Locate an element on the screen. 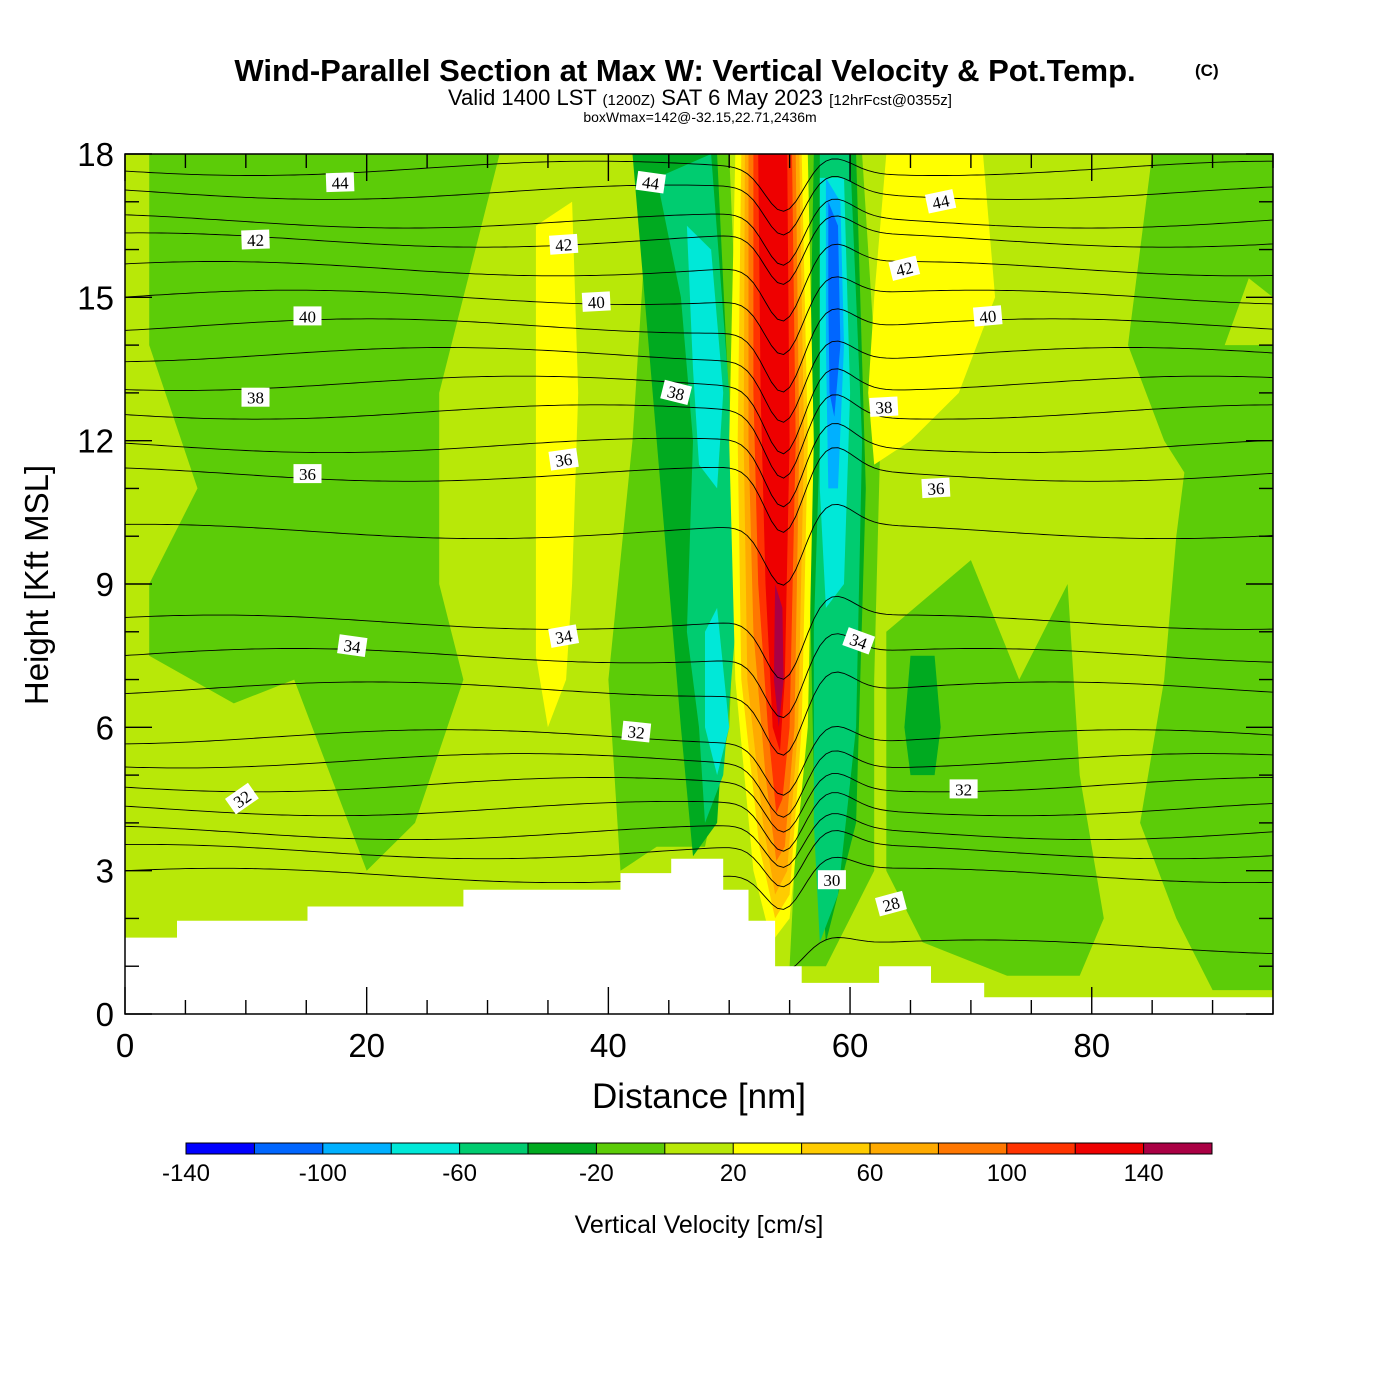  contour-label-7: 40 is located at coordinates (596, 302).